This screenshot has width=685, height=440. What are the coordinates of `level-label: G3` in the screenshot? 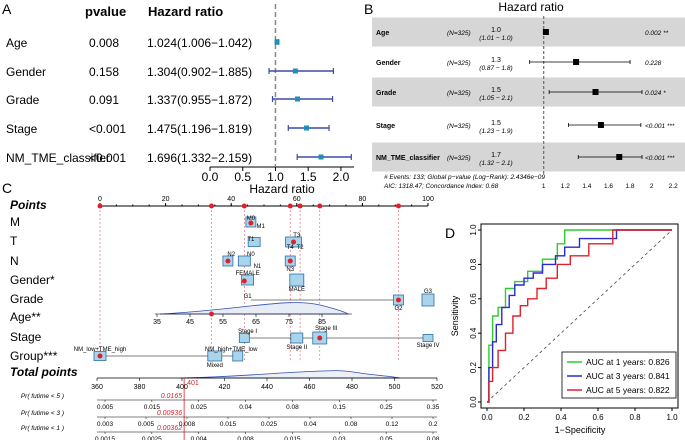 It's located at (428, 292).